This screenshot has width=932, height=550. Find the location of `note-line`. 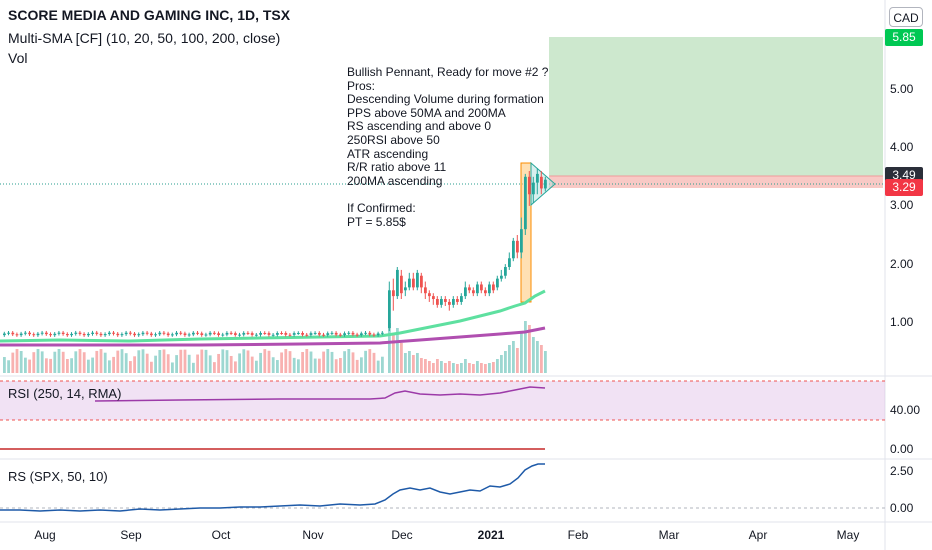

note-line is located at coordinates (447, 195).